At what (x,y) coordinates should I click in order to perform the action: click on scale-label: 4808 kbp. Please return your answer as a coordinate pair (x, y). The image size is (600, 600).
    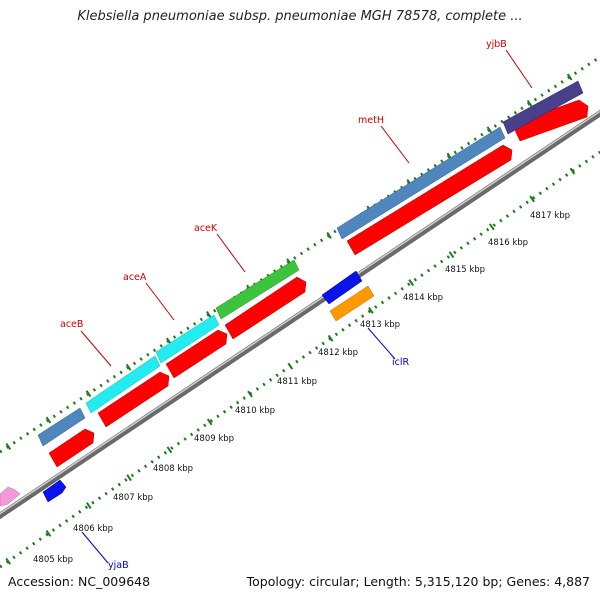
    Looking at the image, I should click on (173, 469).